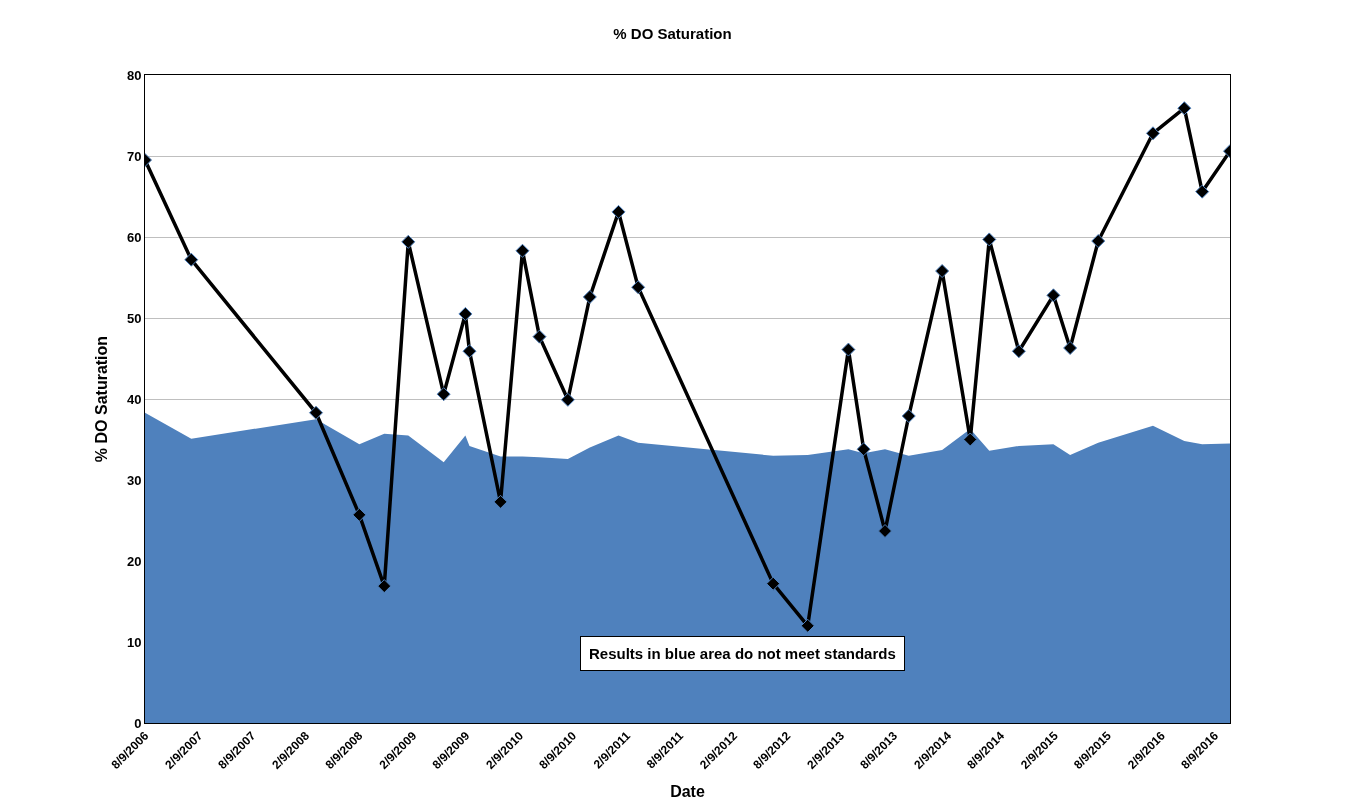 The image size is (1345, 810). I want to click on y-tick-label: 30, so click(134, 480).